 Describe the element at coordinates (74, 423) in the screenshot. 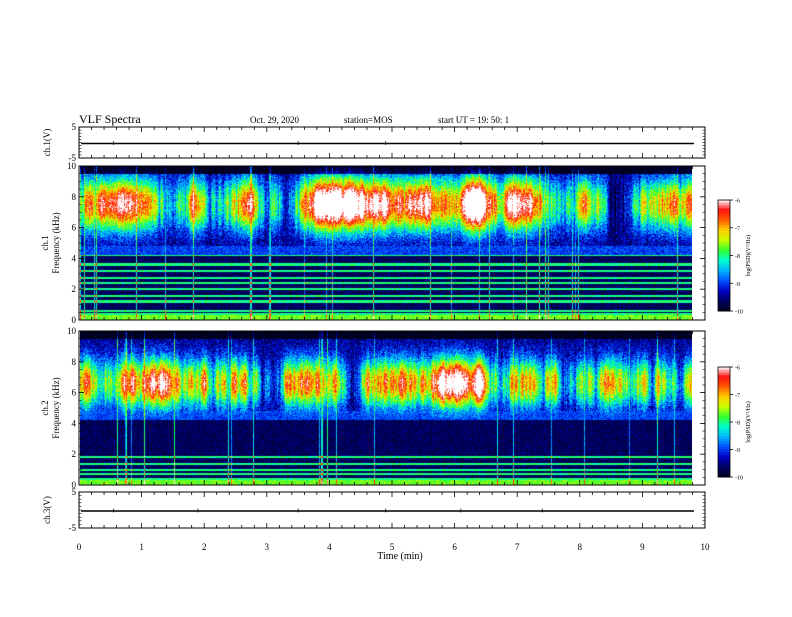

I see `y-tick-label: 4` at that location.